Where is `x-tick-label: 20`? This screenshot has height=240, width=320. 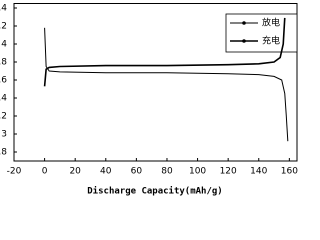
x-tick-label: 20 is located at coordinates (75, 172).